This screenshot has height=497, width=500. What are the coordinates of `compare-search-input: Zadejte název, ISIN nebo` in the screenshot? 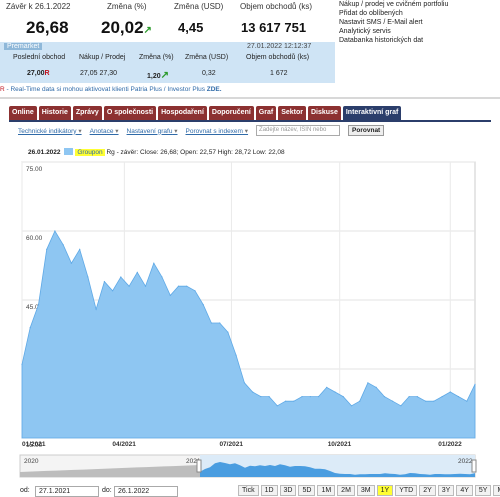 It's located at (298, 130).